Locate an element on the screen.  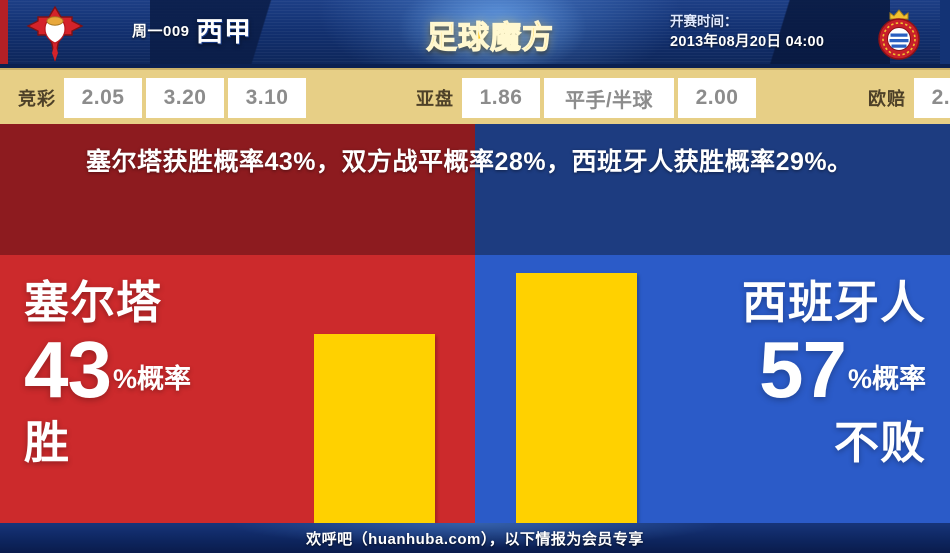
away-percent-row: 57 %概率 is located at coordinates (834, 369).